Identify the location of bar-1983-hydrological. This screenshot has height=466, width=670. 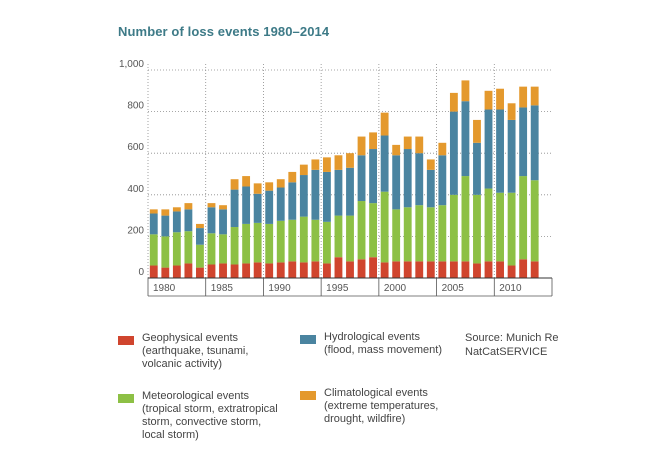
(188, 220).